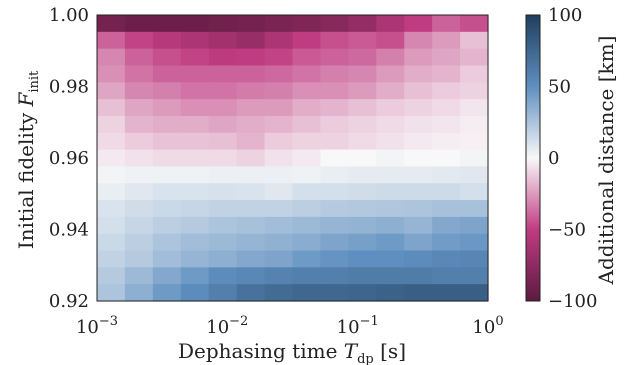 This screenshot has width=629, height=365. Describe the element at coordinates (358, 326) in the screenshot. I see `x-tick-label: 10⁻¹` at that location.